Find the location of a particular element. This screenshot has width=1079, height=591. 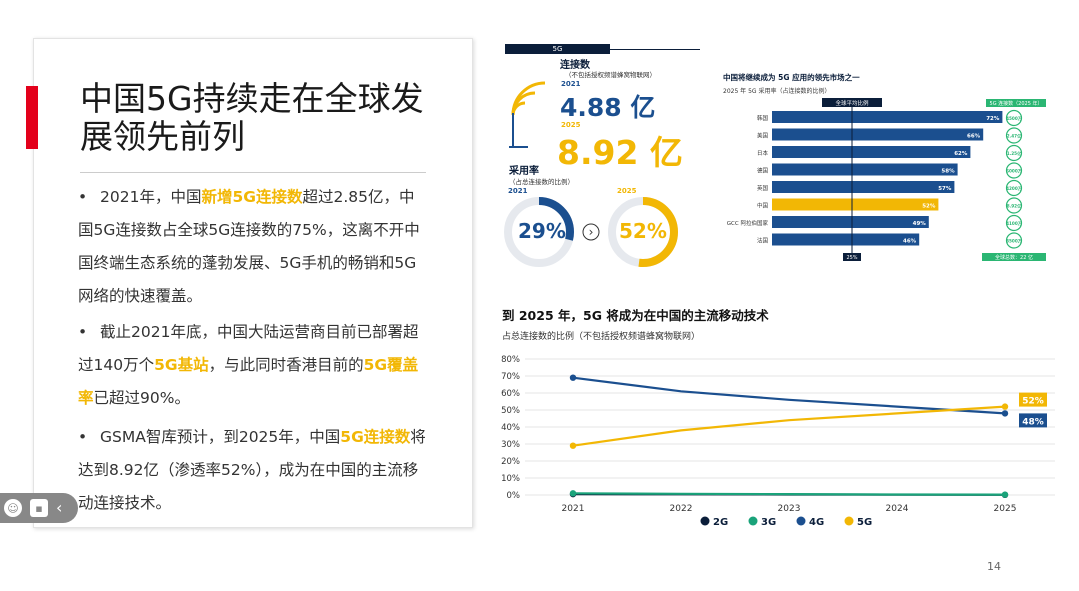

legend-marker-2G is located at coordinates (705, 521).